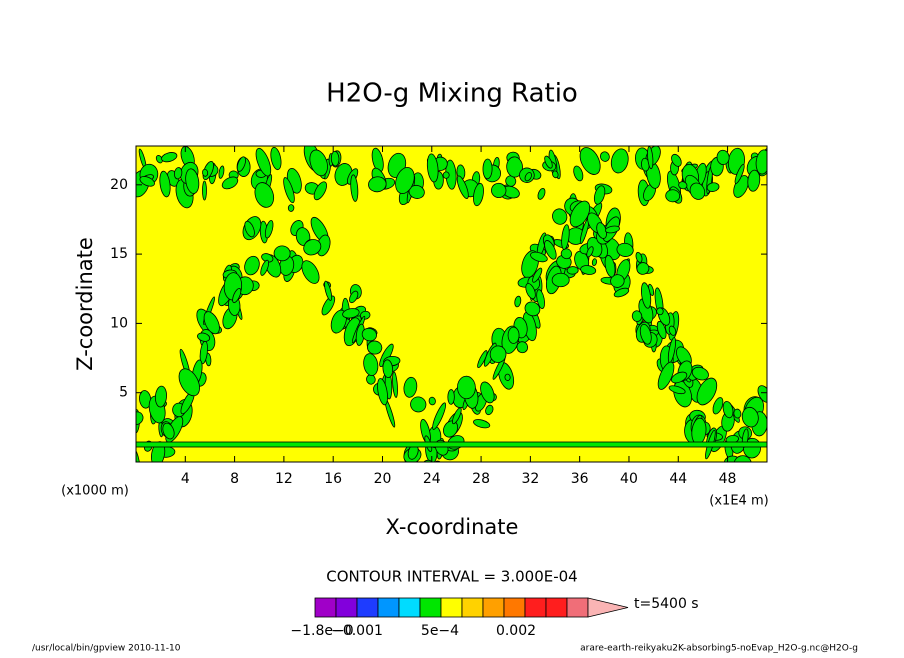 Image resolution: width=904 pixels, height=658 pixels. What do you see at coordinates (629, 479) in the screenshot?
I see `x-tick-label: 40` at bounding box center [629, 479].